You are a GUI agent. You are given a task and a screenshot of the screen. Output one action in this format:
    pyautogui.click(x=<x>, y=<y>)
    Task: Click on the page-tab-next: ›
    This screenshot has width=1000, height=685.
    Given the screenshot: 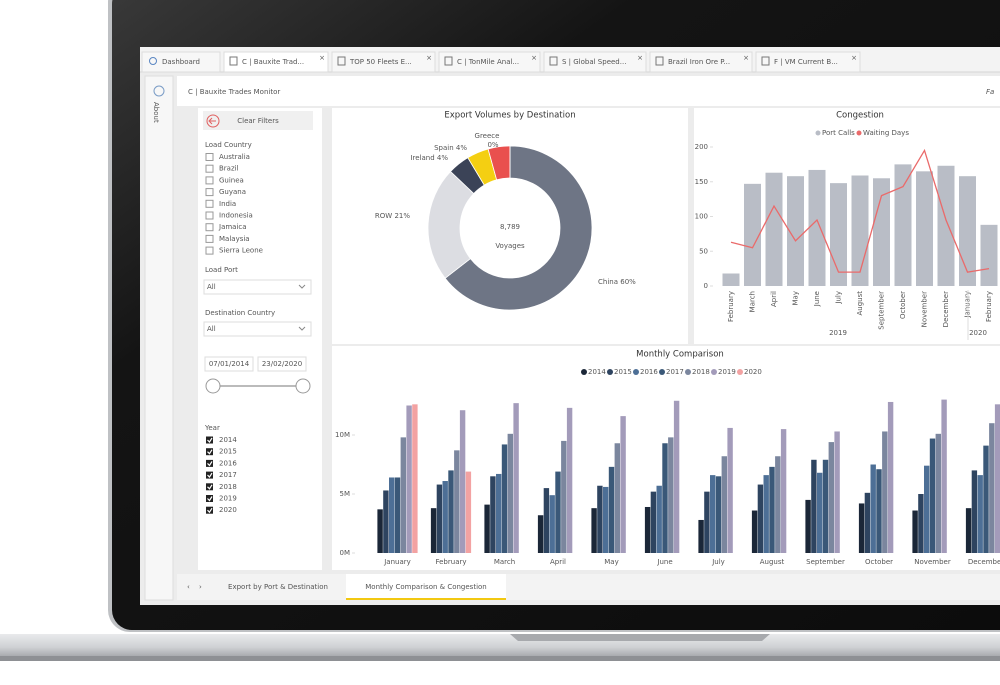 What is the action you would take?
    pyautogui.click(x=200, y=587)
    